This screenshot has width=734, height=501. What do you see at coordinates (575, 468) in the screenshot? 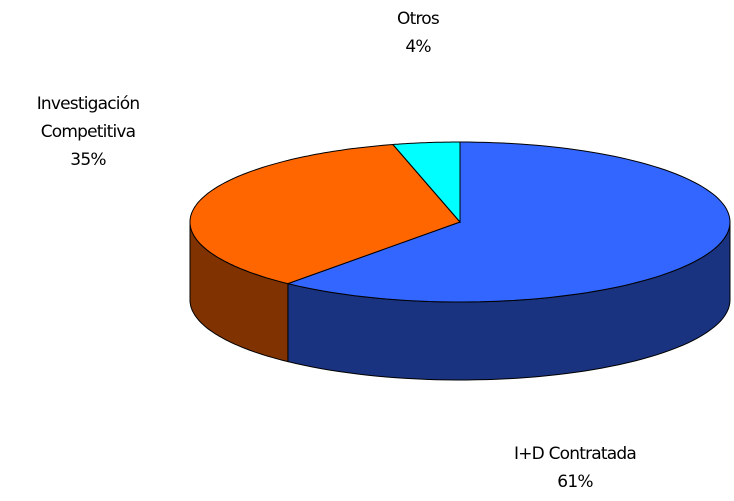
I see `slice-label: I+D Contratada 61%` at bounding box center [575, 468].